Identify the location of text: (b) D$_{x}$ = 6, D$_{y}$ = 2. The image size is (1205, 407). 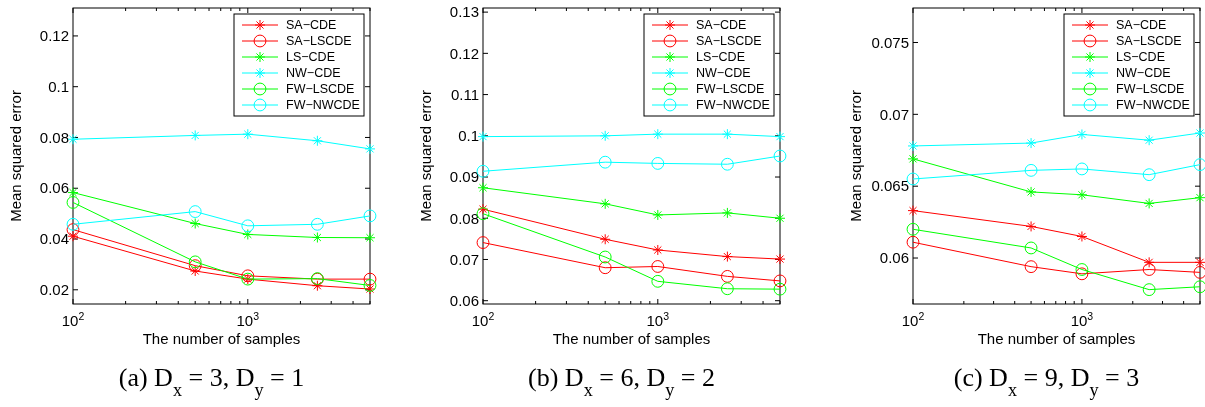
(621, 381).